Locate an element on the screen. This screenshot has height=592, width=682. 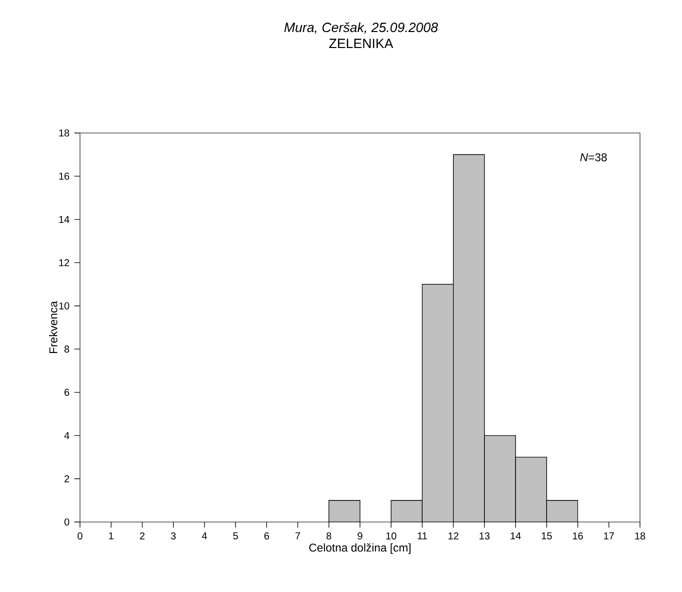
y-tick-label: 10 is located at coordinates (64, 306).